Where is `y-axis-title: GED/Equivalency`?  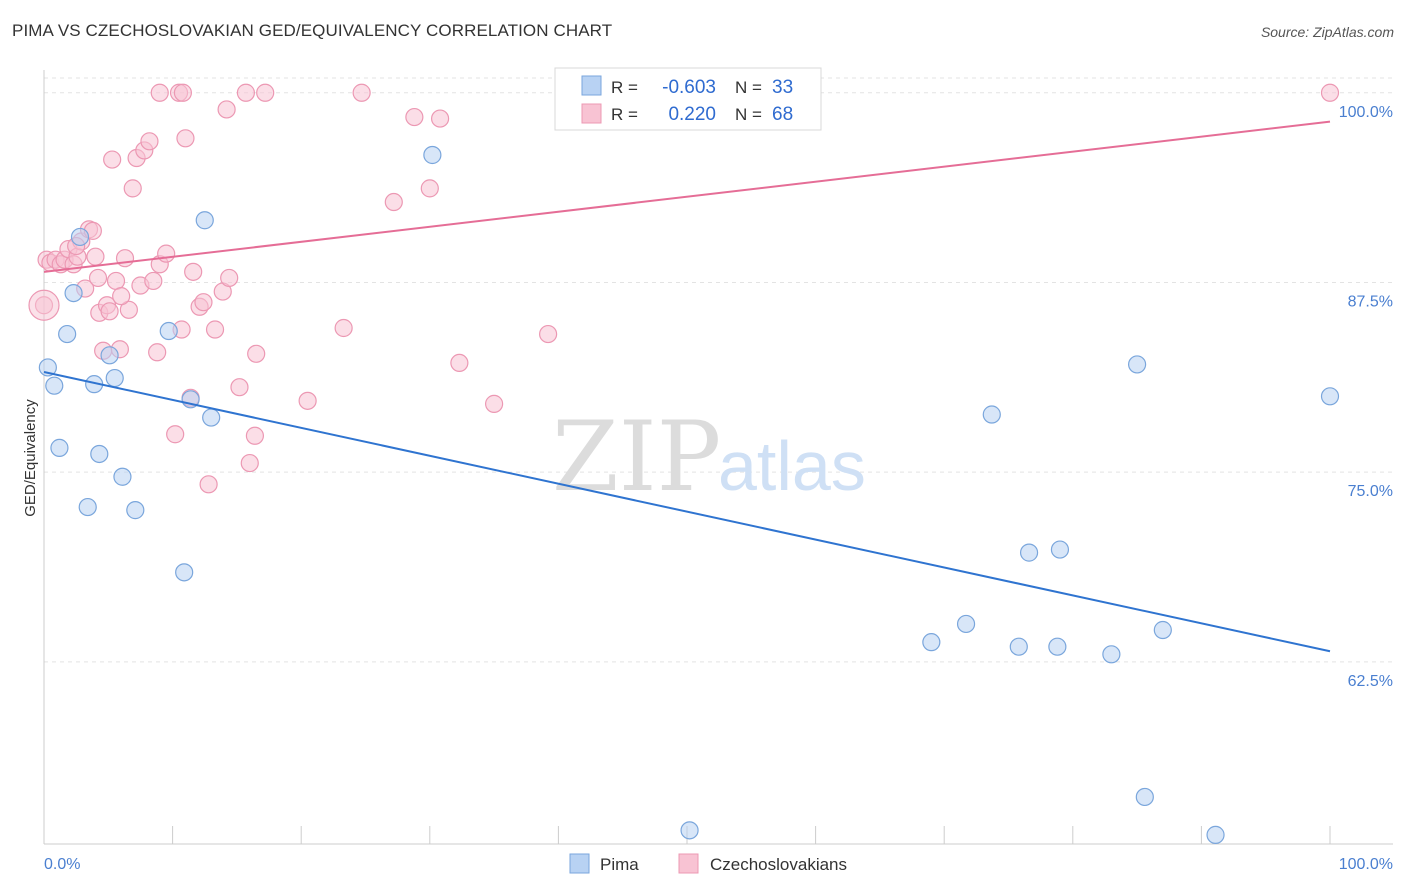 y-axis-title: GED/Equivalency is located at coordinates (30, 458).